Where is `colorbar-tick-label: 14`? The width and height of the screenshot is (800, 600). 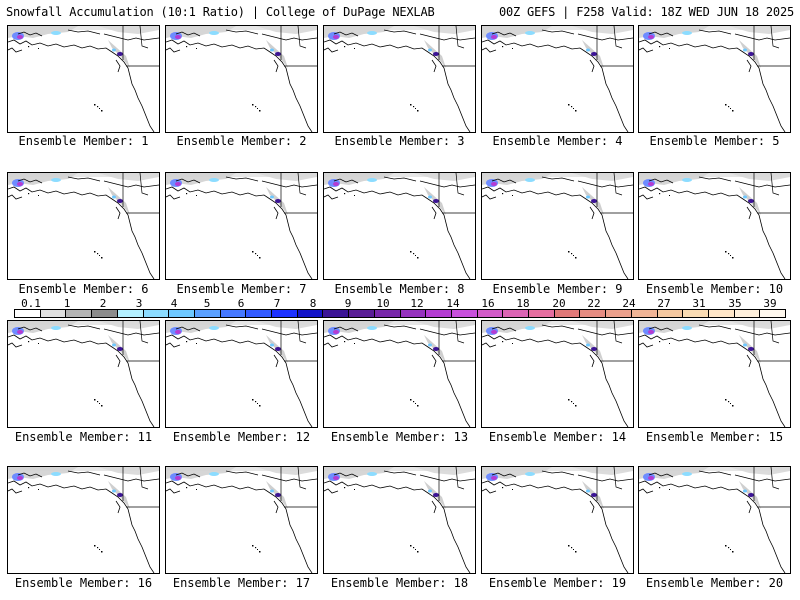
colorbar-tick-label: 14 is located at coordinates (453, 303).